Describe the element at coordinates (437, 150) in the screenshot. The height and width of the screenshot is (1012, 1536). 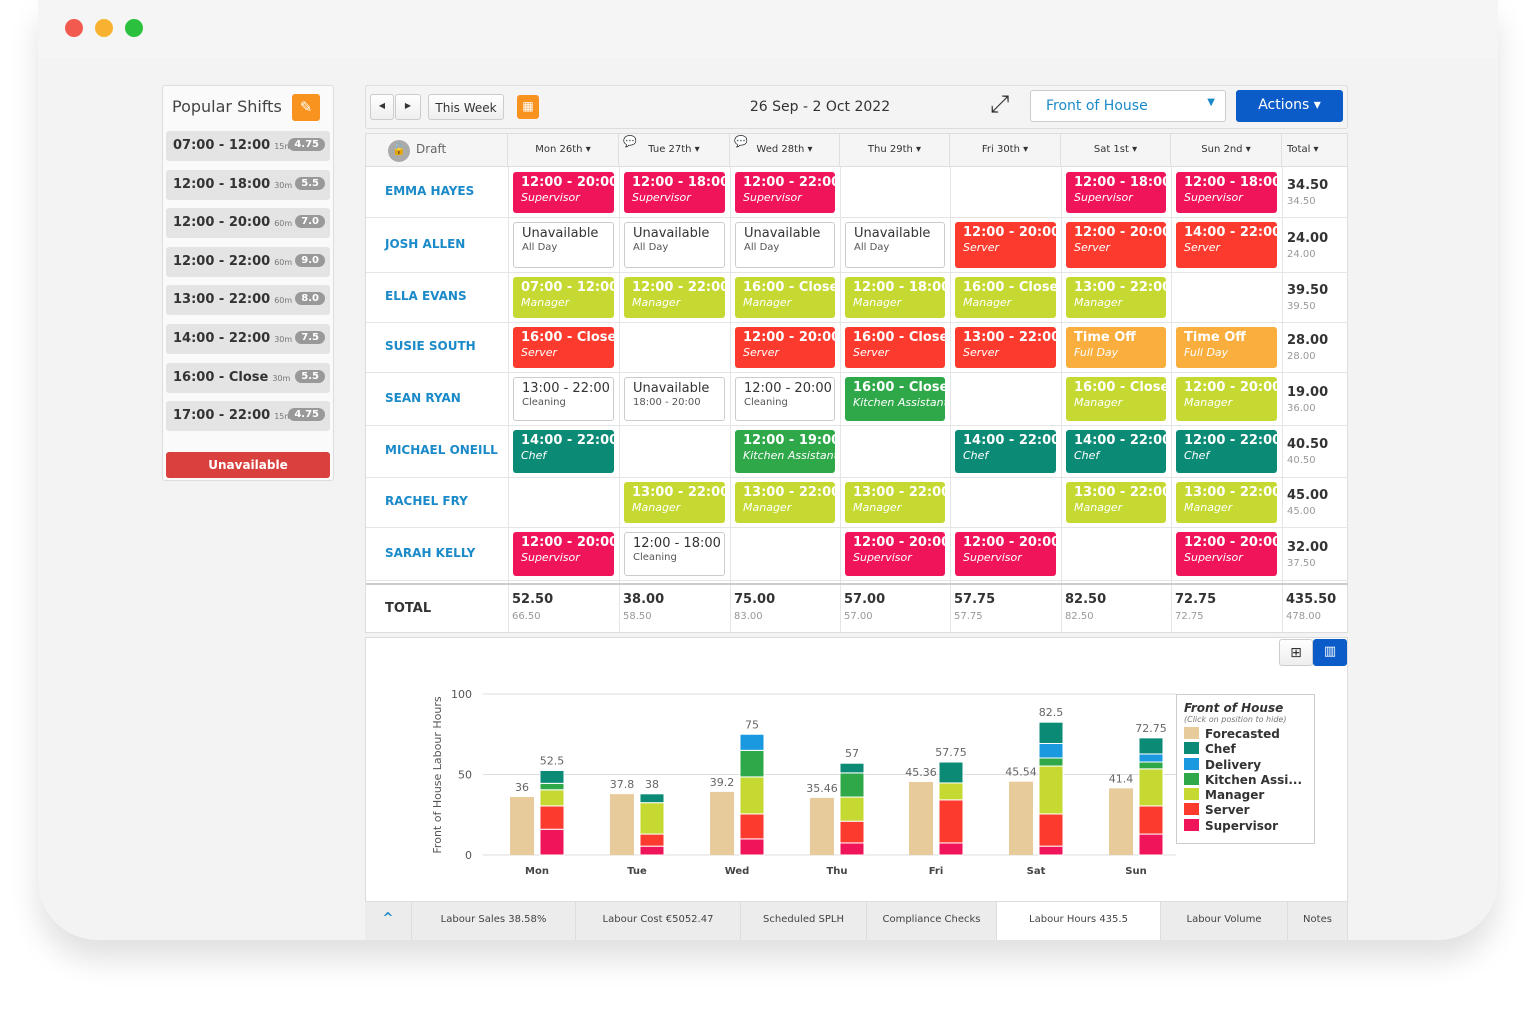
I see `draft-status: 🔓 Draft` at that location.